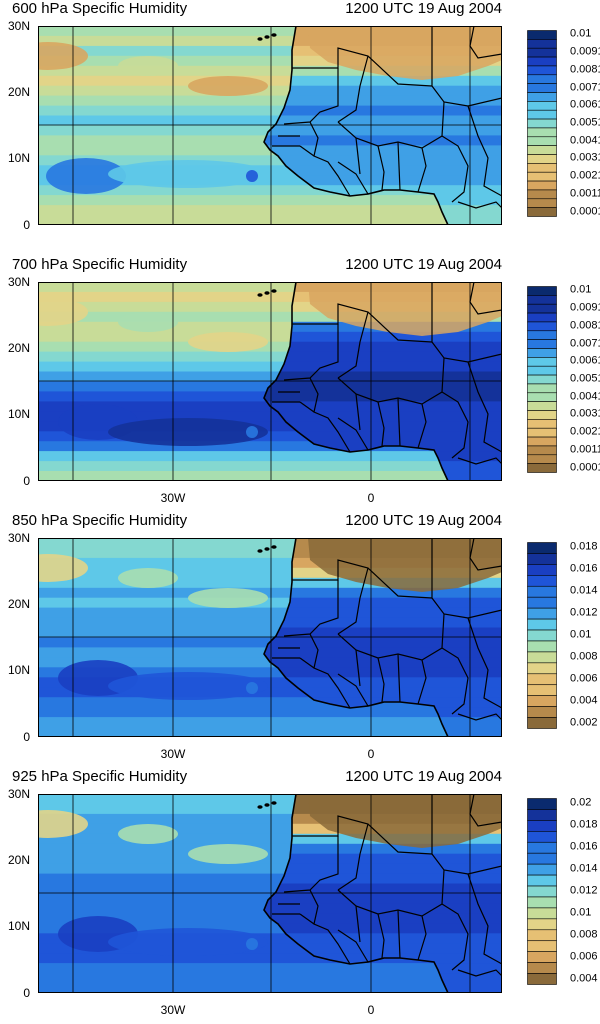  Describe the element at coordinates (584, 612) in the screenshot. I see `colorbar-label: 0.012` at that location.